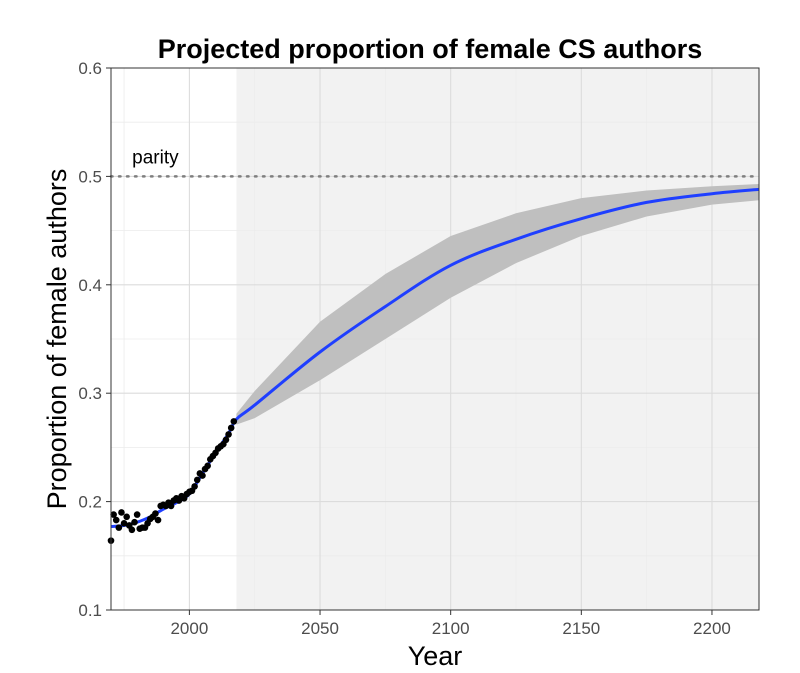  Describe the element at coordinates (90, 285) in the screenshot. I see `y-tick-label: 0.4` at that location.